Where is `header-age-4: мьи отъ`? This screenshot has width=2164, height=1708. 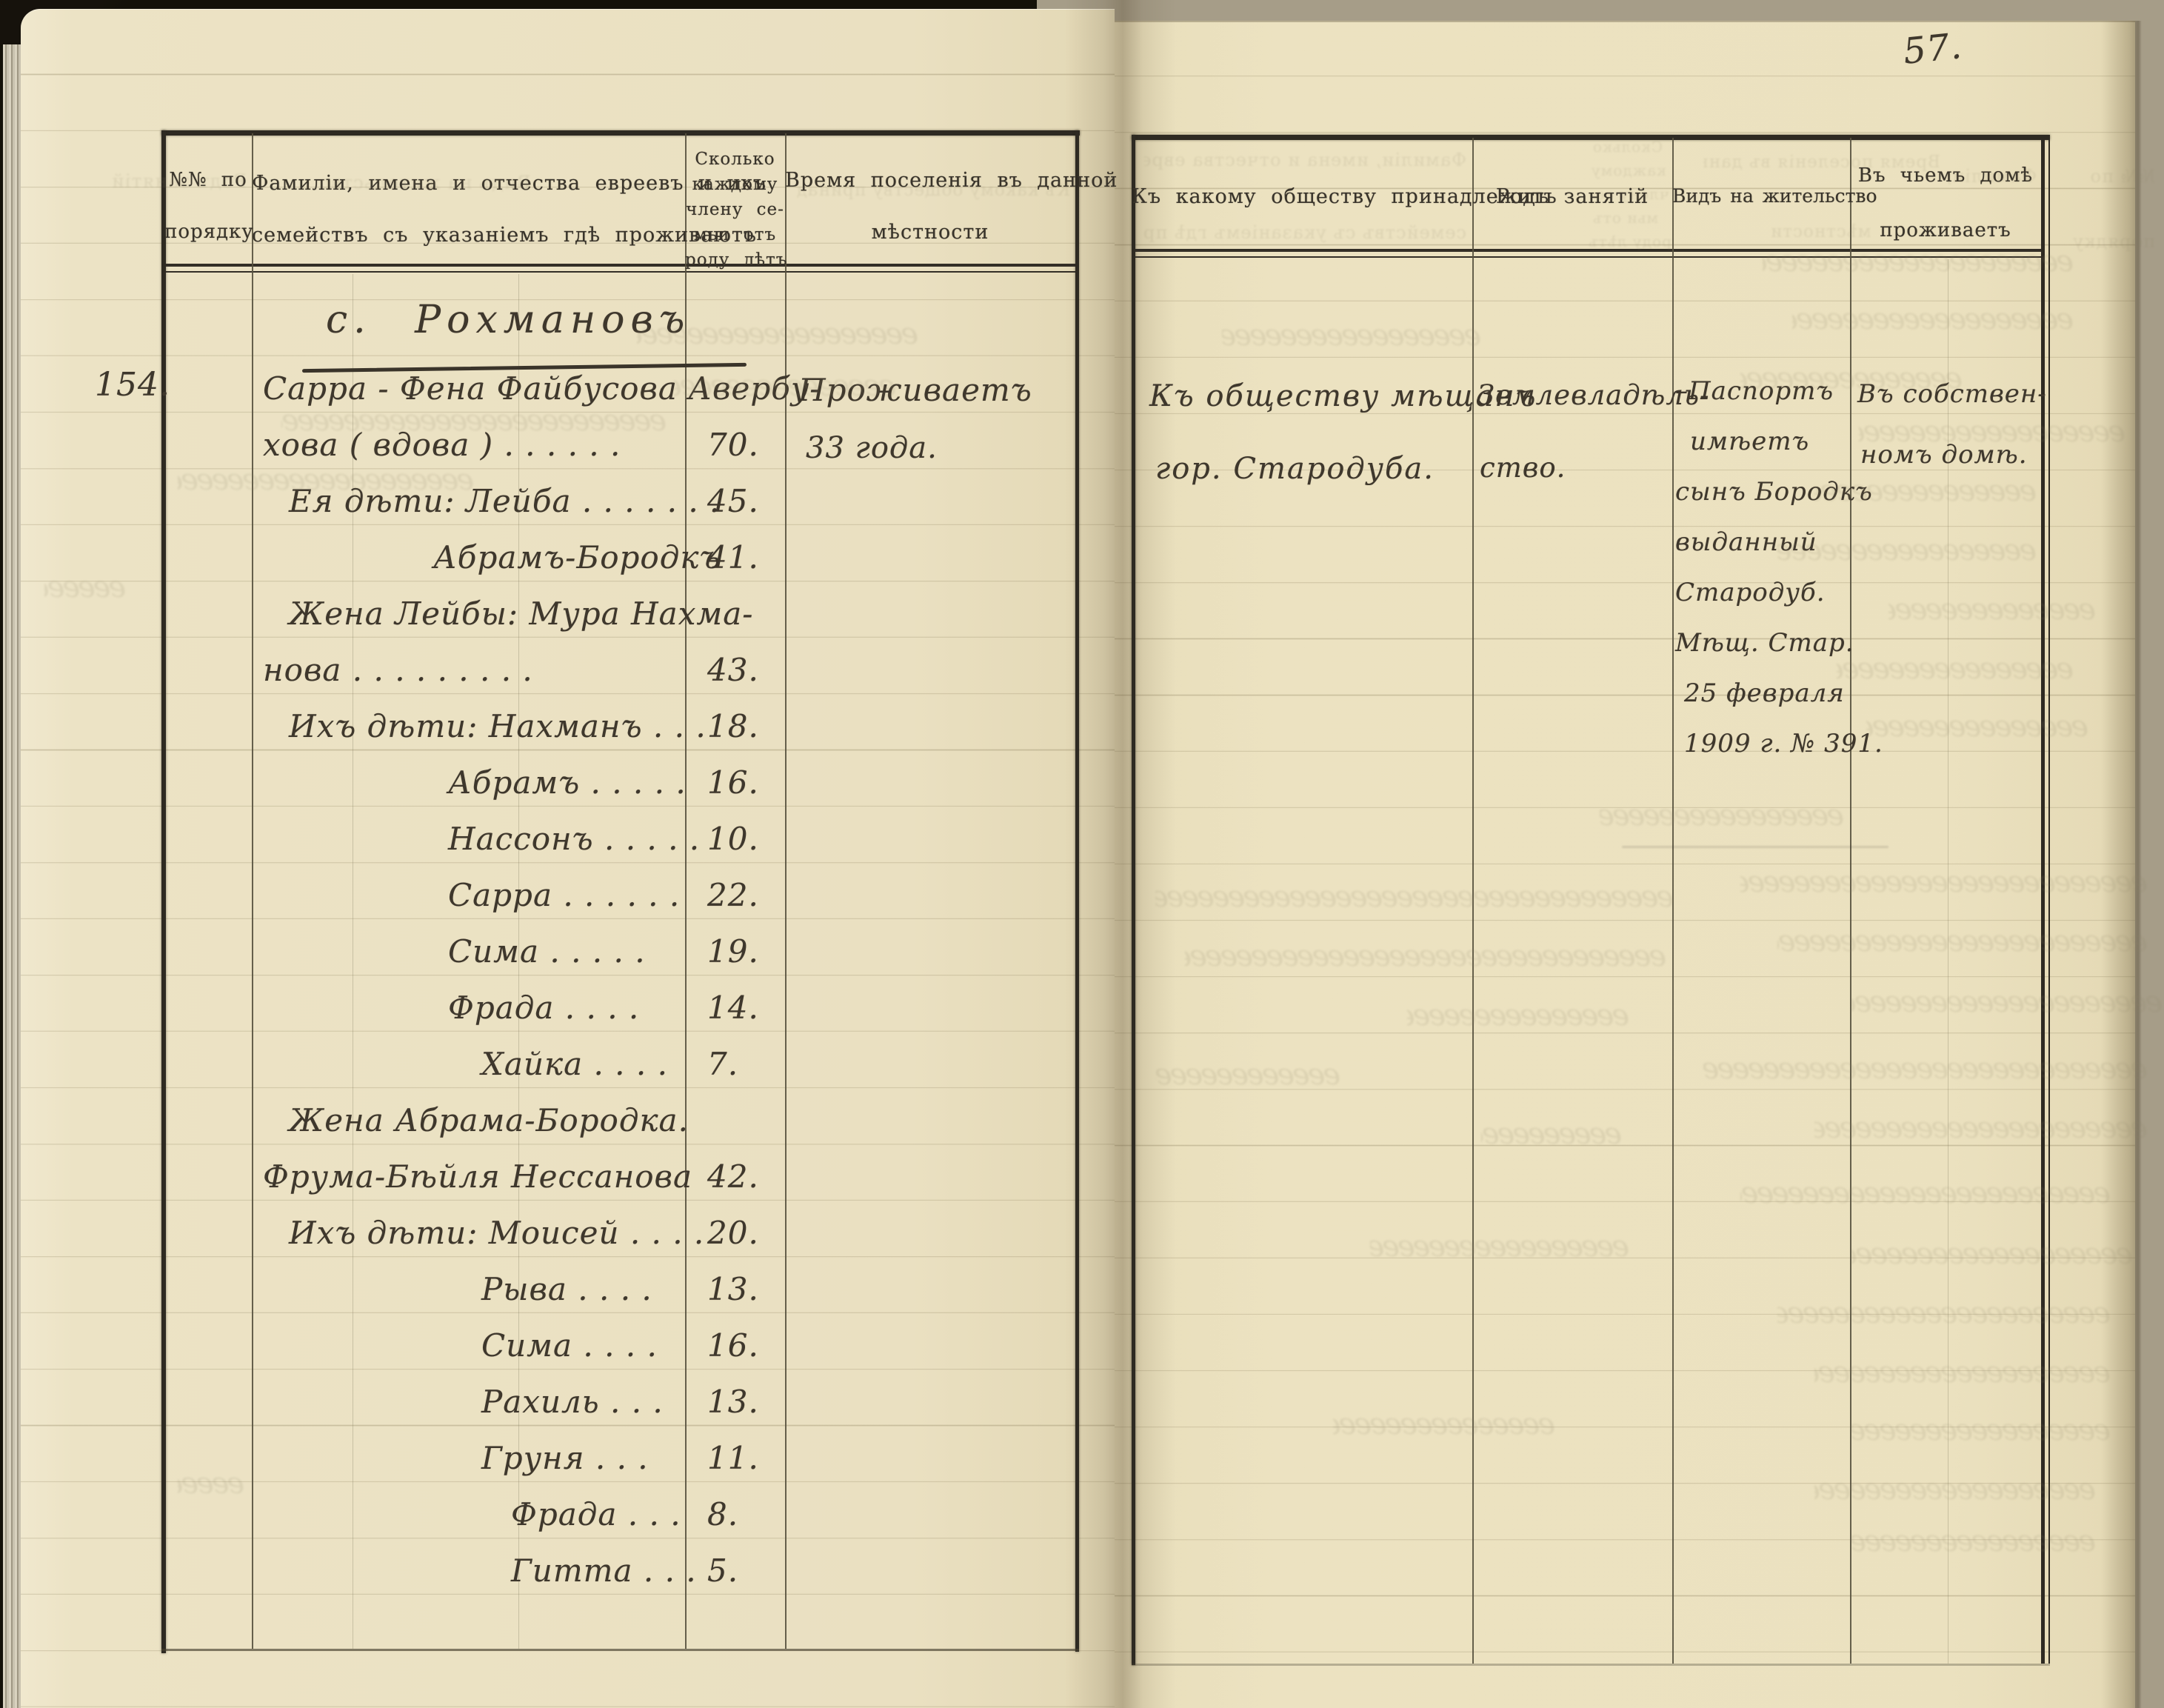
header-age-4: мьи отъ is located at coordinates (735, 235).